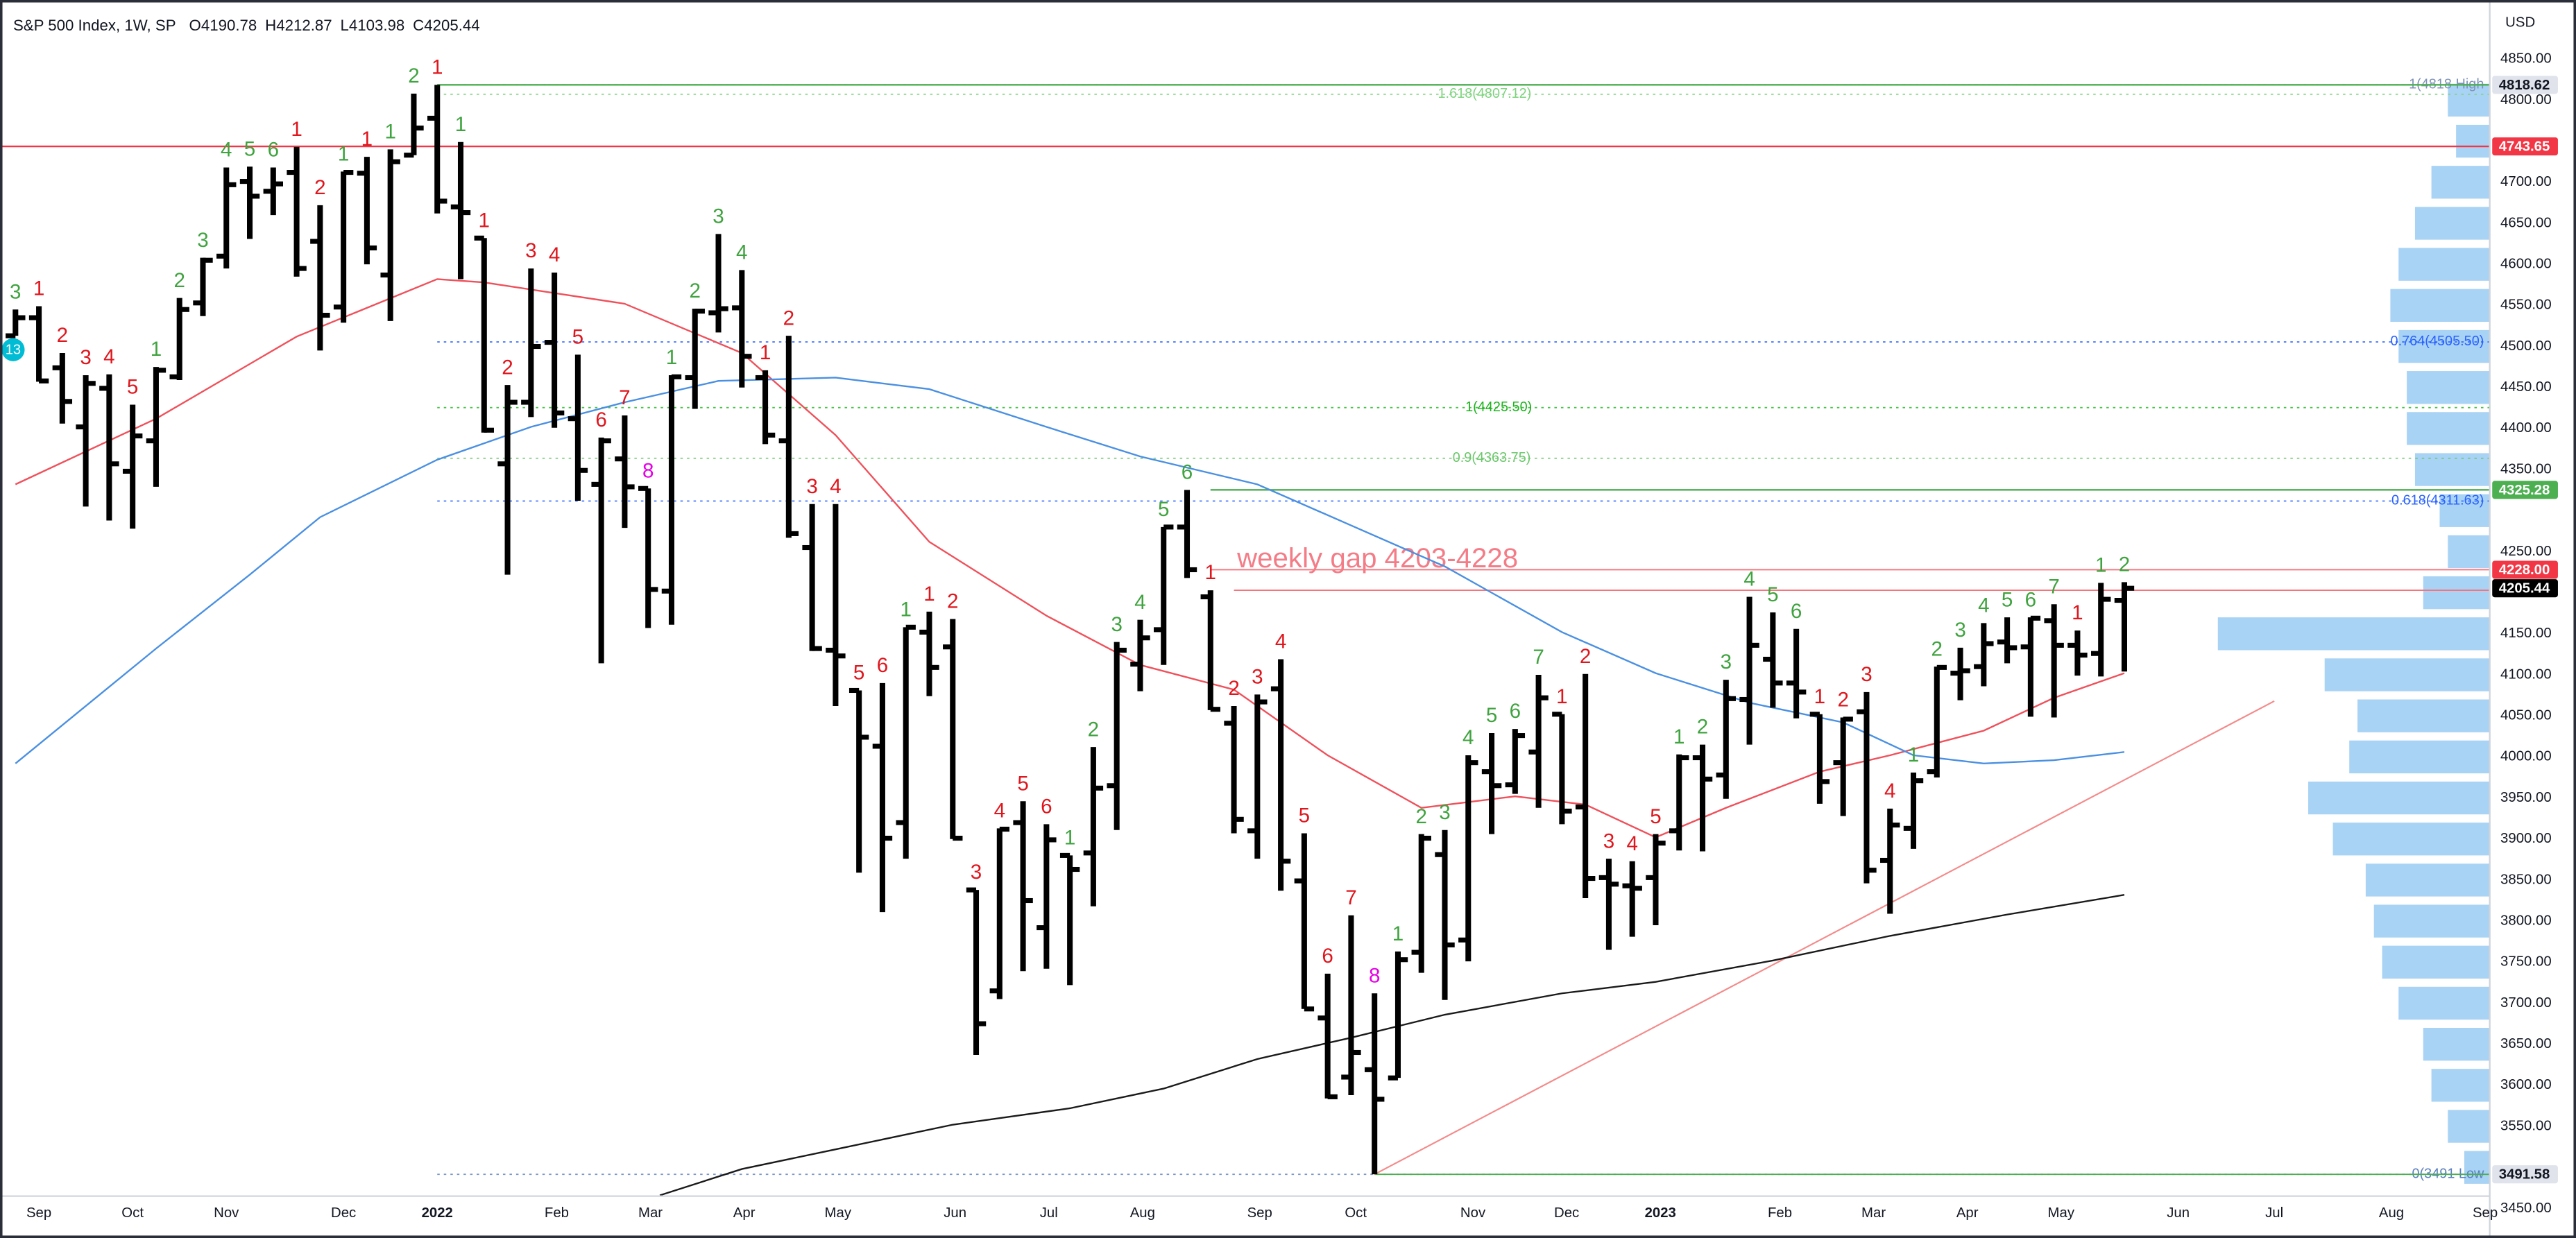 The width and height of the screenshot is (2576, 1238). I want to click on y-tick-label: 3600.00, so click(2526, 1084).